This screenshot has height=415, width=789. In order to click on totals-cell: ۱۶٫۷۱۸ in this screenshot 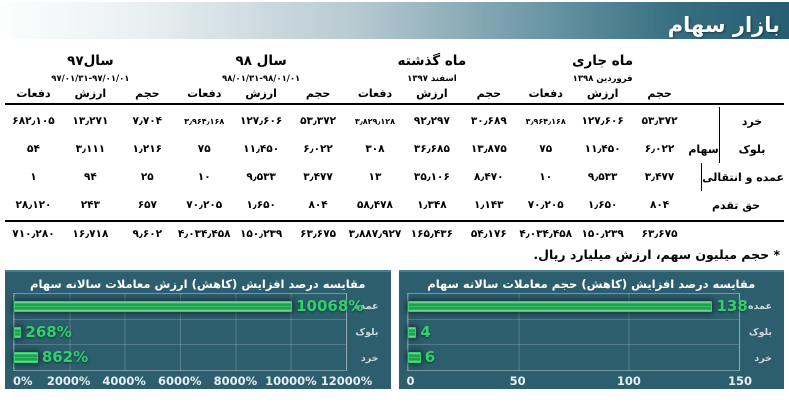, I will do `click(90, 234)`.